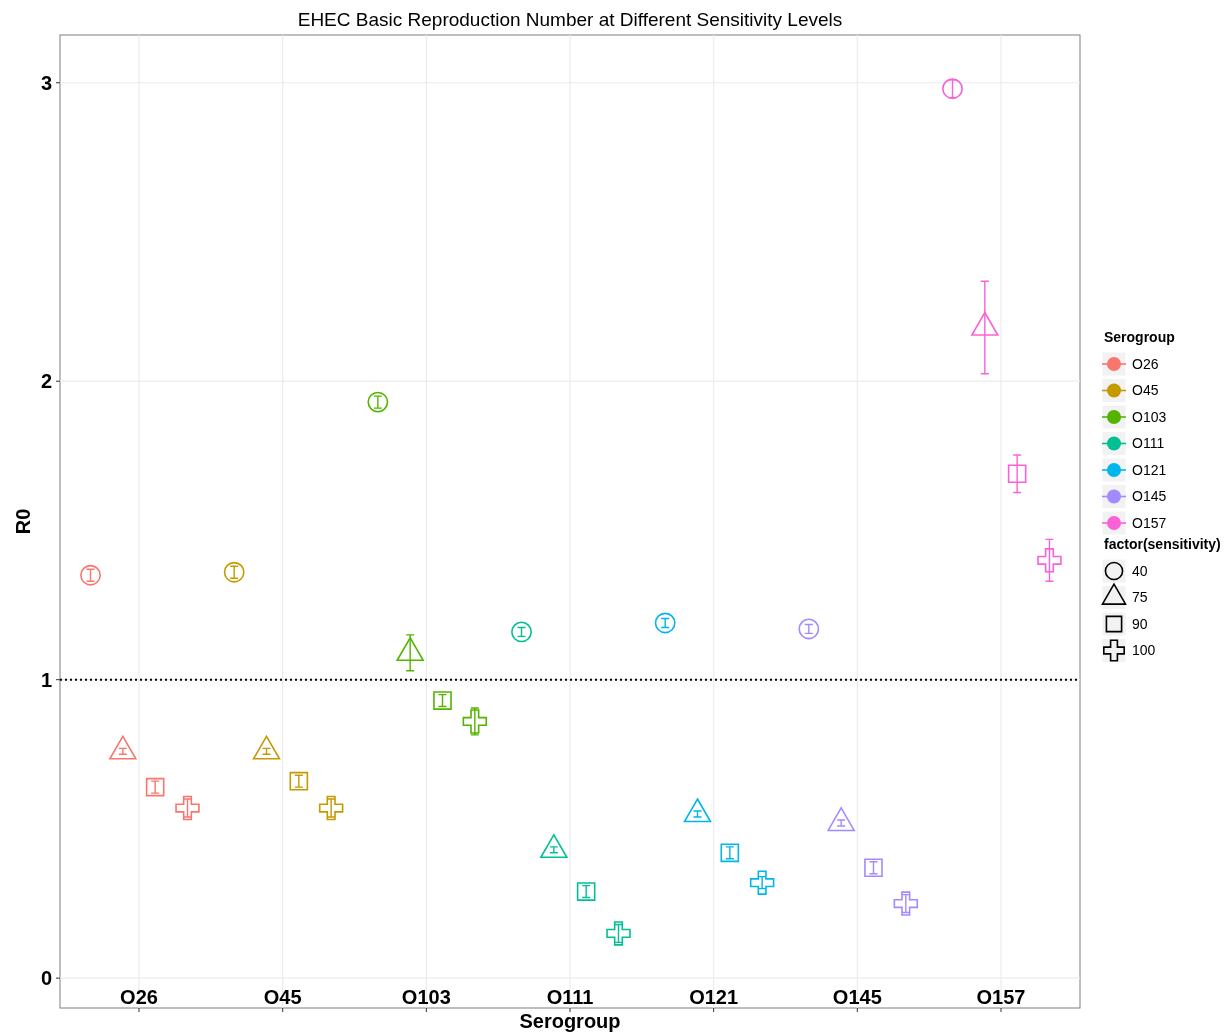 The height and width of the screenshot is (1034, 1229). I want to click on x-tick-label: O26, so click(139, 997).